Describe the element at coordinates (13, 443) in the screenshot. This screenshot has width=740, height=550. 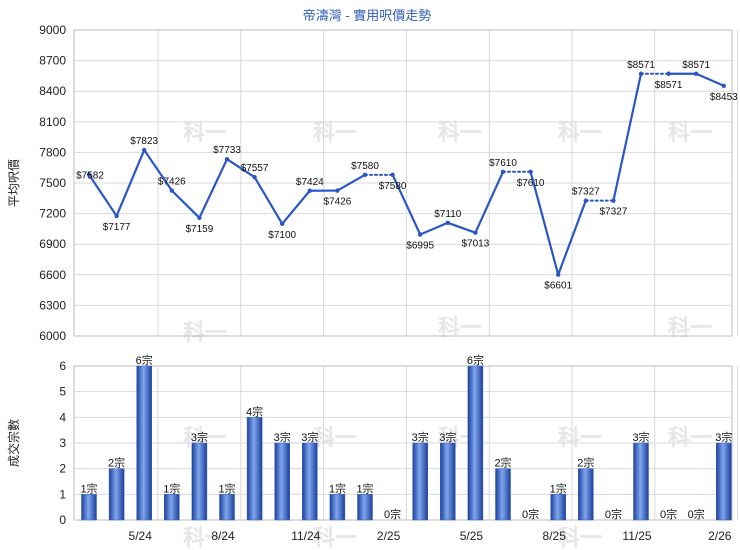
I see `volume-y-axis-label: 成交宗數` at that location.